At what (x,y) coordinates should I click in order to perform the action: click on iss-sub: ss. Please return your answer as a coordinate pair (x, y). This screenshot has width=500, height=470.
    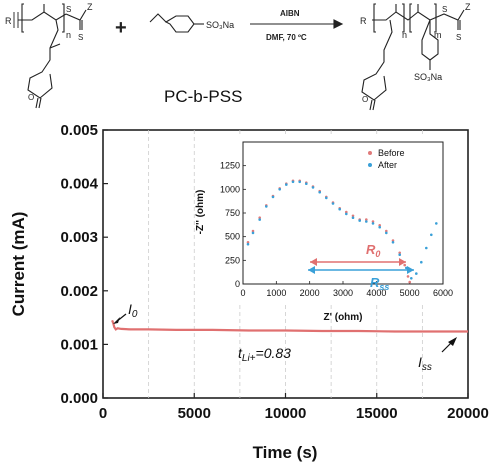
    Looking at the image, I should click on (427, 367).